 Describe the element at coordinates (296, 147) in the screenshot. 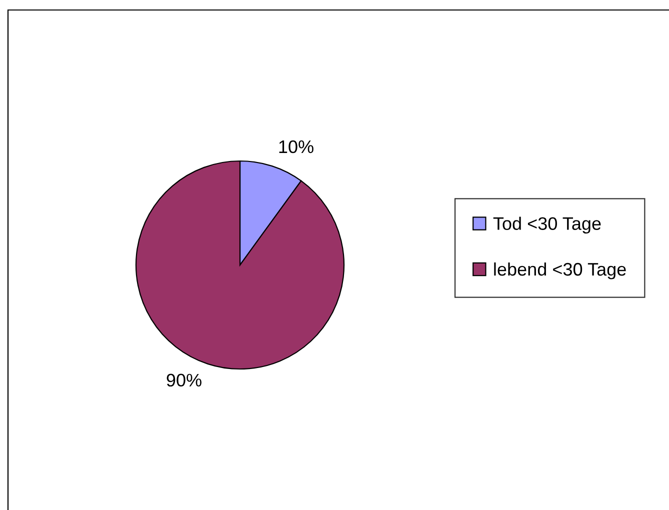

I see `data-label: 10%` at that location.